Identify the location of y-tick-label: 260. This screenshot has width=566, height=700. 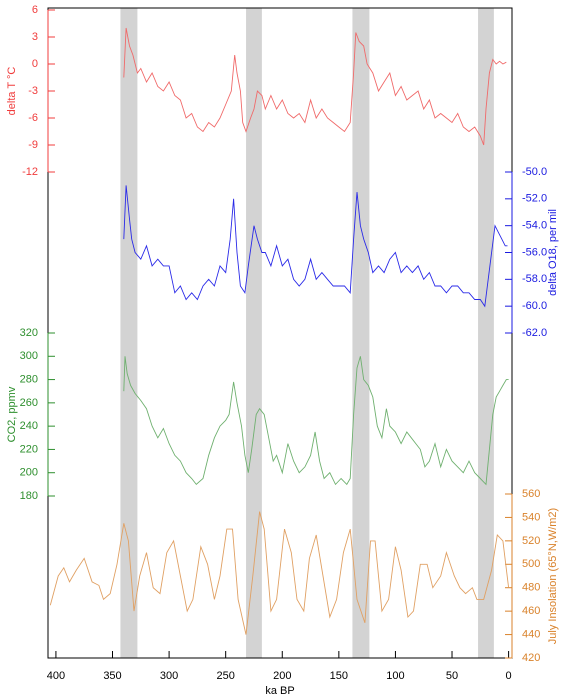
(29, 403).